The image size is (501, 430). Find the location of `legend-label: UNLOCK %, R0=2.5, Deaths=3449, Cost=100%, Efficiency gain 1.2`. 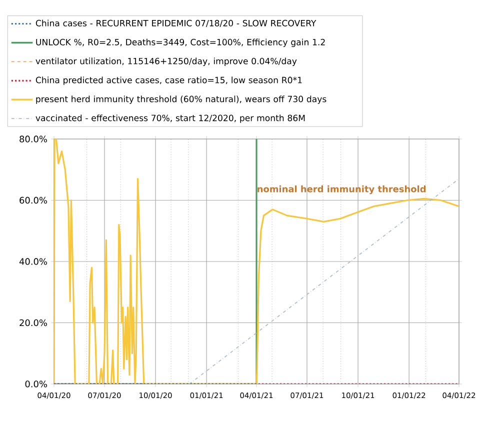

legend-label: UNLOCK %, R0=2.5, Deaths=3449, Cost=100%, Efficiency gain 1.2 is located at coordinates (180, 43).